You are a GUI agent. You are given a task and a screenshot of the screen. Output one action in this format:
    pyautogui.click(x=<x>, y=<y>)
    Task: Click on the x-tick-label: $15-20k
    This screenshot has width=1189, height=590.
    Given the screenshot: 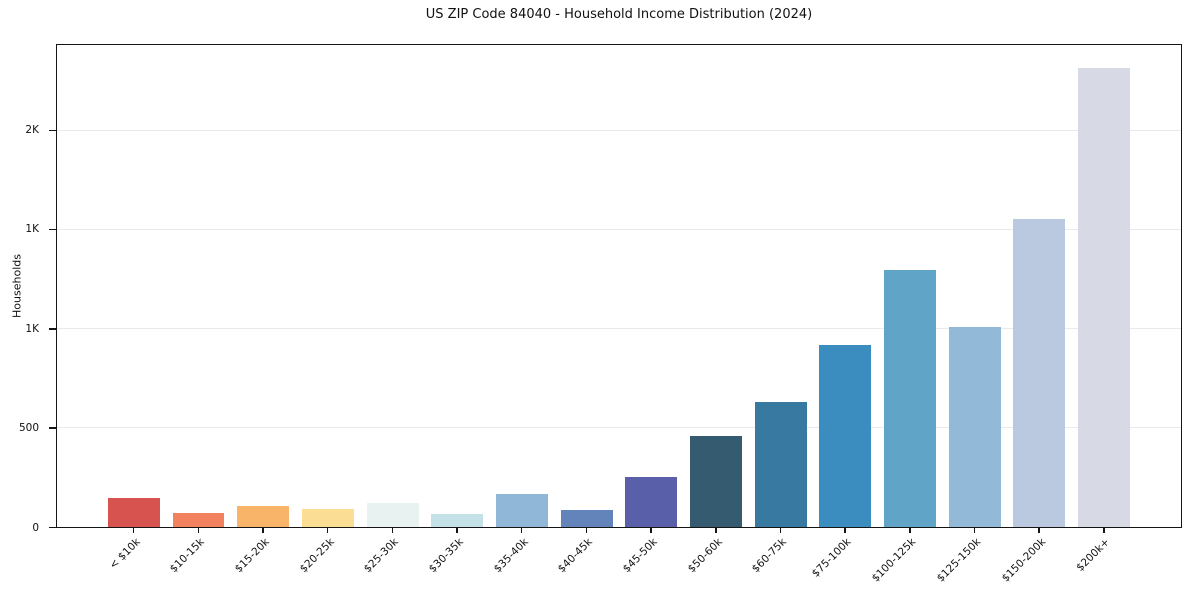 What is the action you would take?
    pyautogui.click(x=252, y=556)
    